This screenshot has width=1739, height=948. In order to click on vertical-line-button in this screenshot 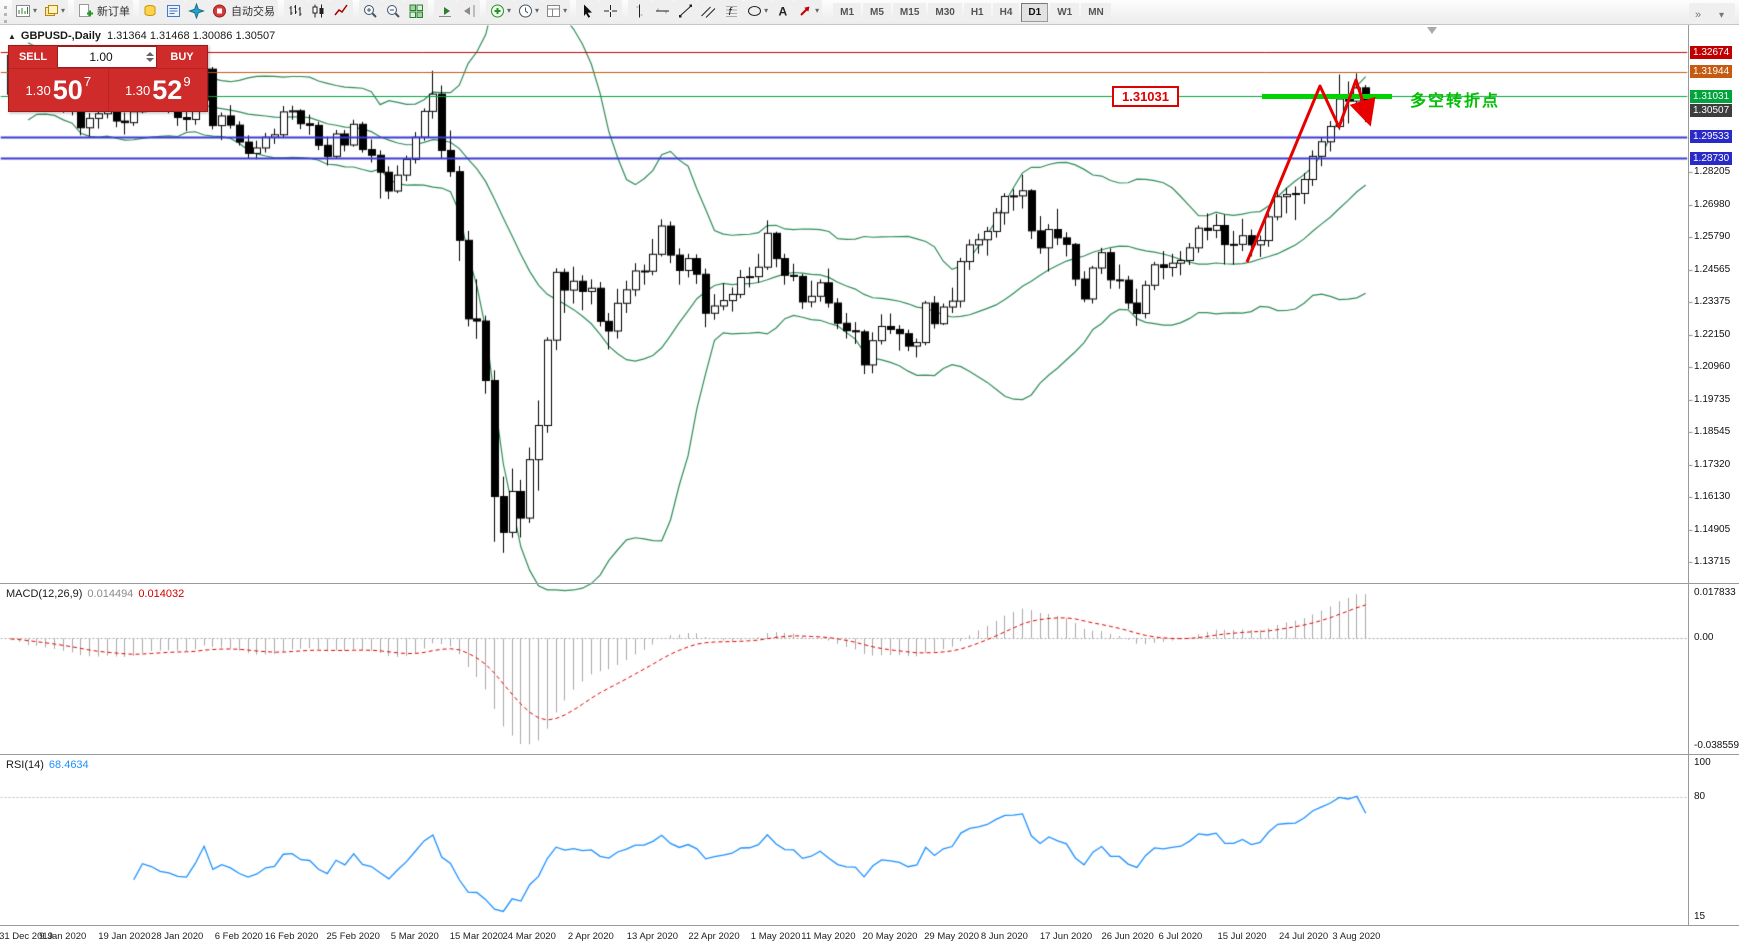, I will do `click(640, 11)`.